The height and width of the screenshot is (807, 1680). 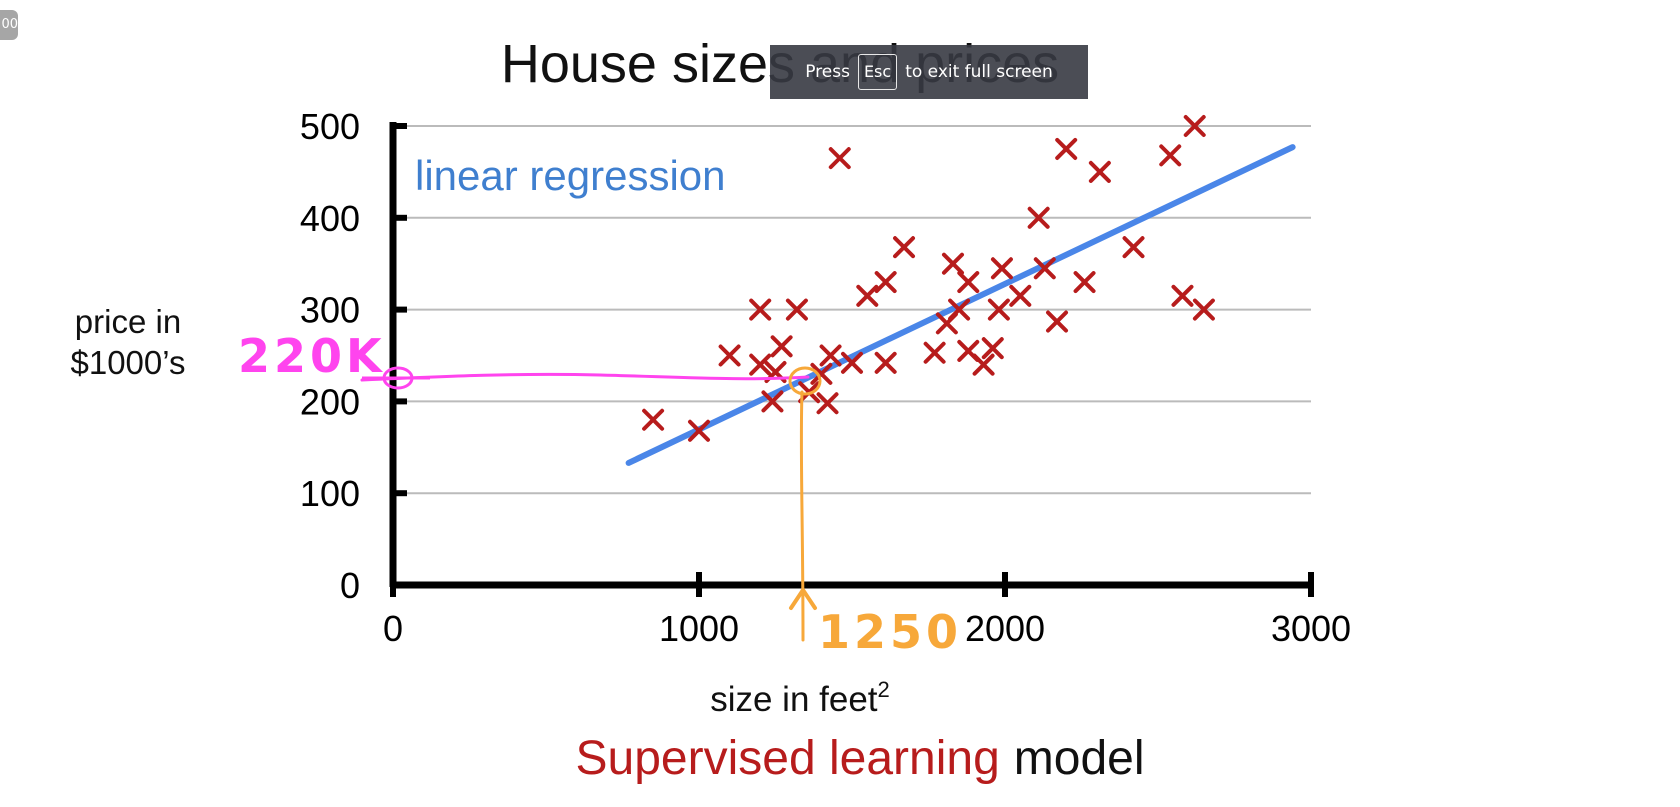 I want to click on x-tick-label-0: 0, so click(x=393, y=628).